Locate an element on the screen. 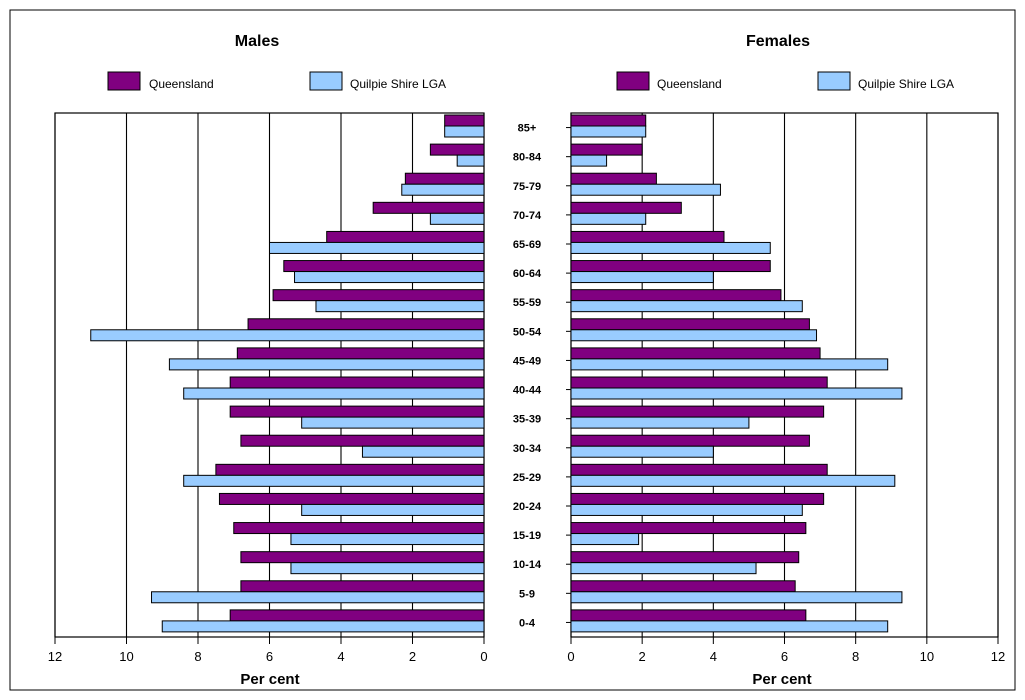 This screenshot has height=700, width=1025. category-label-25-29: 25-29 is located at coordinates (527, 478).